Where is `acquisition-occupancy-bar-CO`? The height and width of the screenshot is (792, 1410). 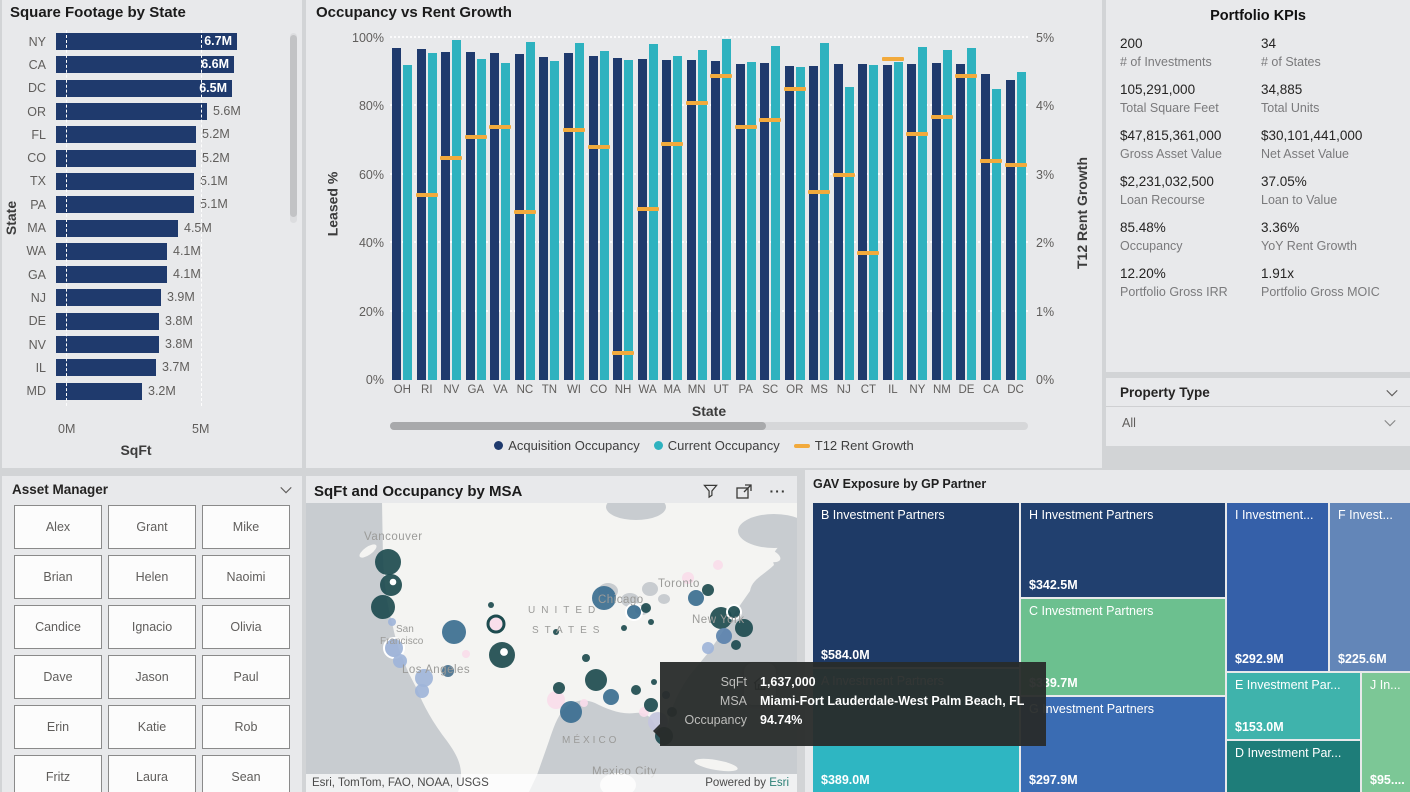
acquisition-occupancy-bar-CO is located at coordinates (593, 217).